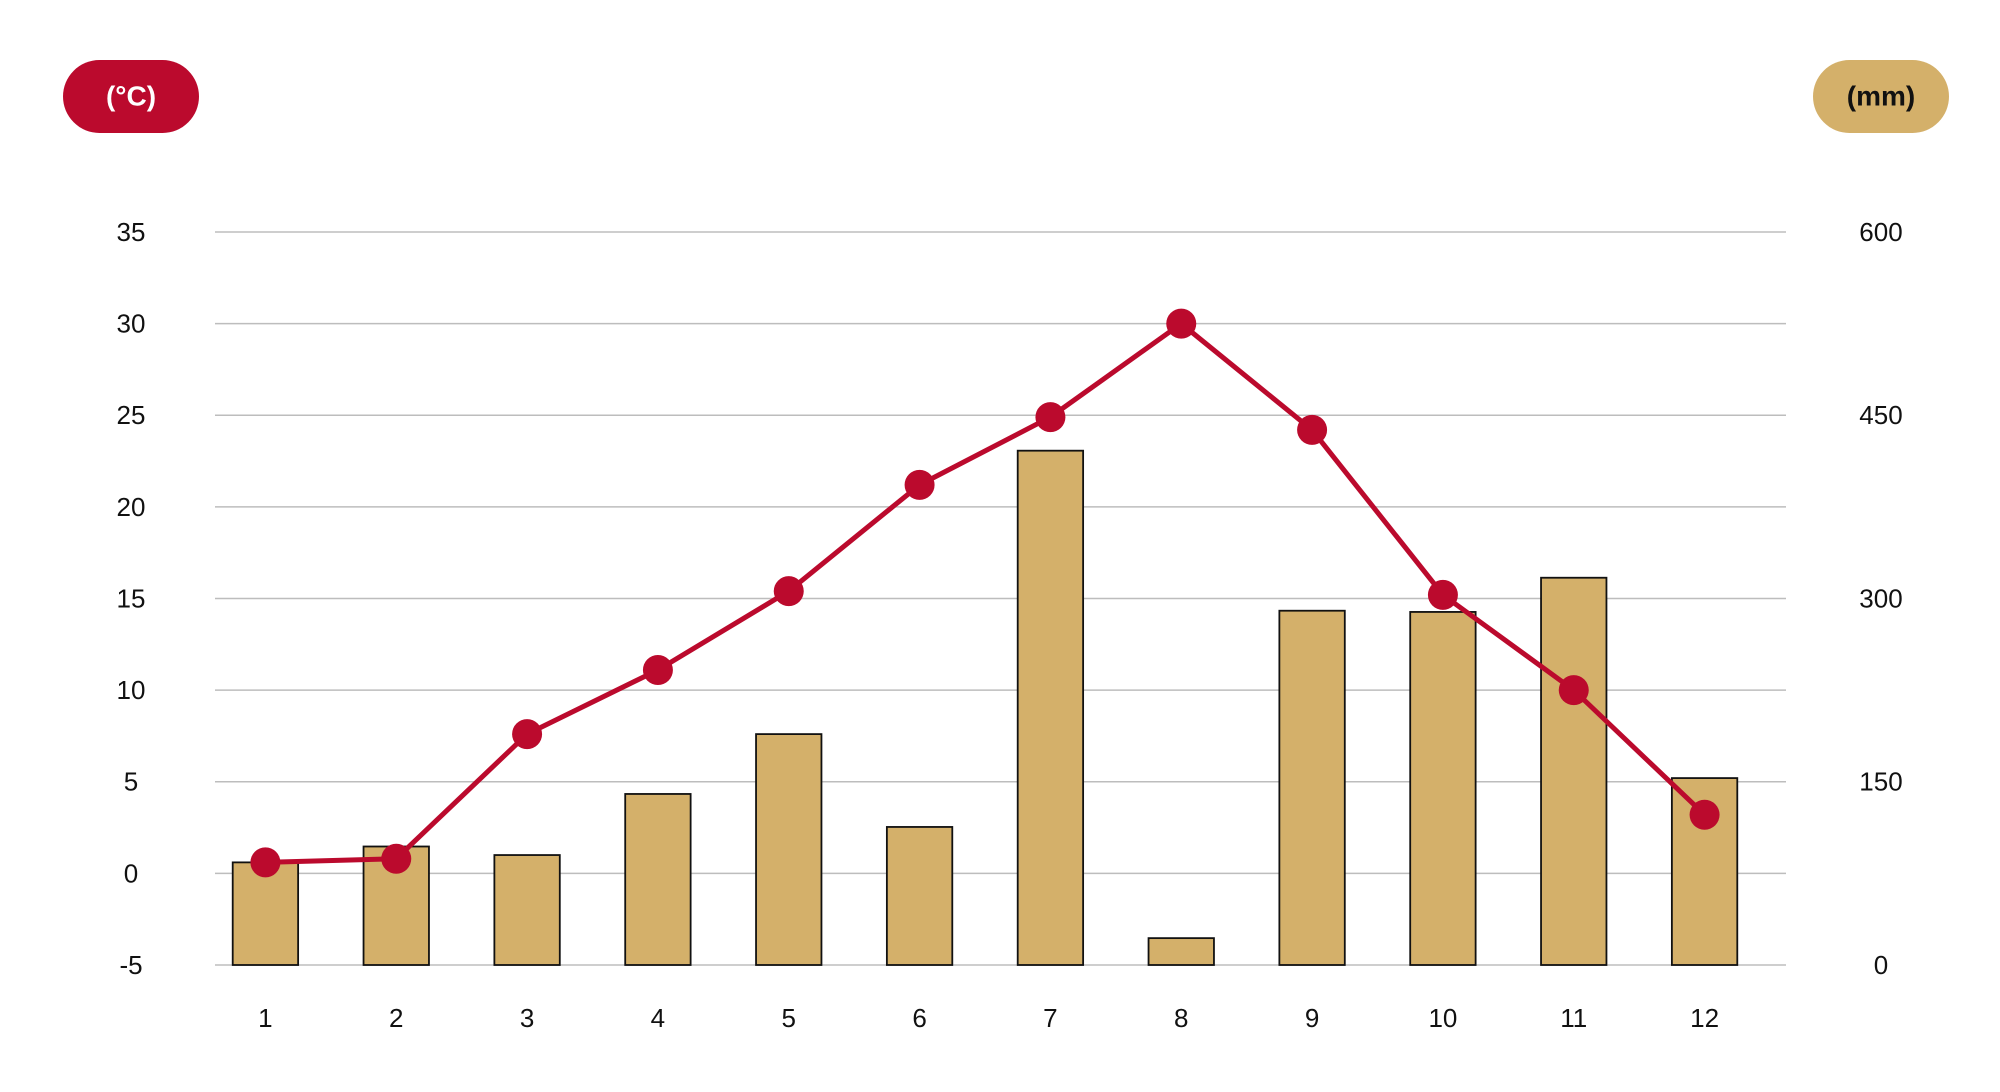  I want to click on y-axis-label: (°C), so click(131, 95).